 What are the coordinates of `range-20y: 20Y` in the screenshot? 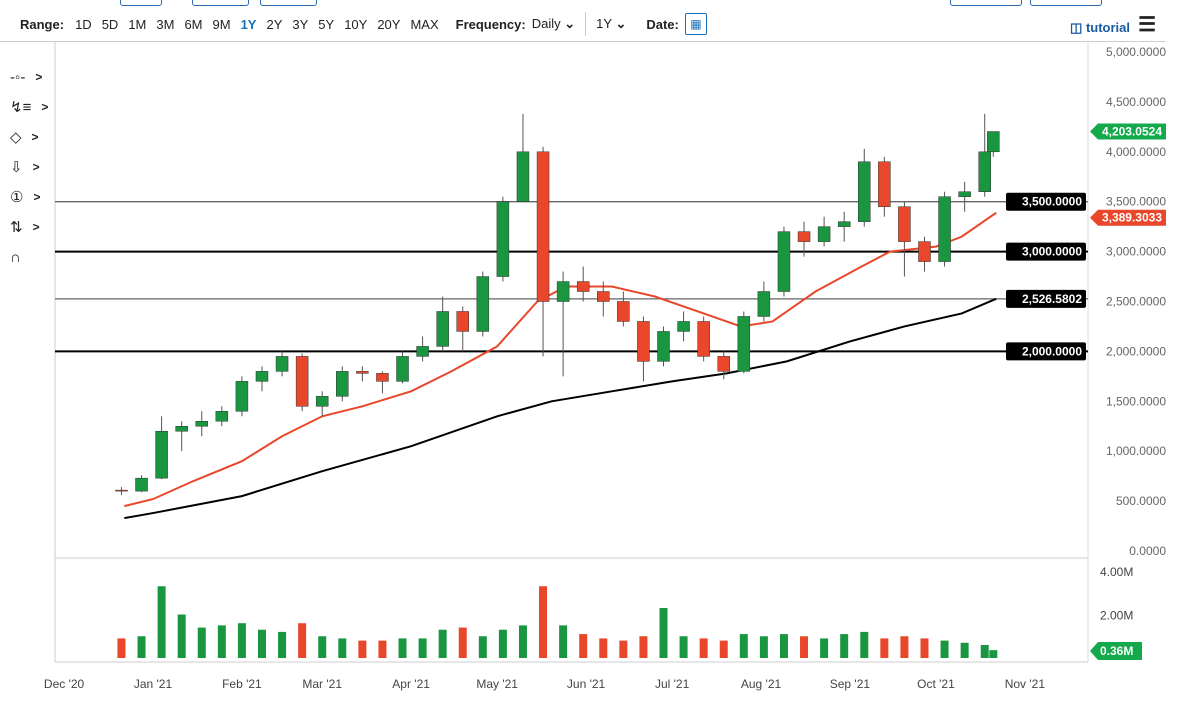 It's located at (389, 24).